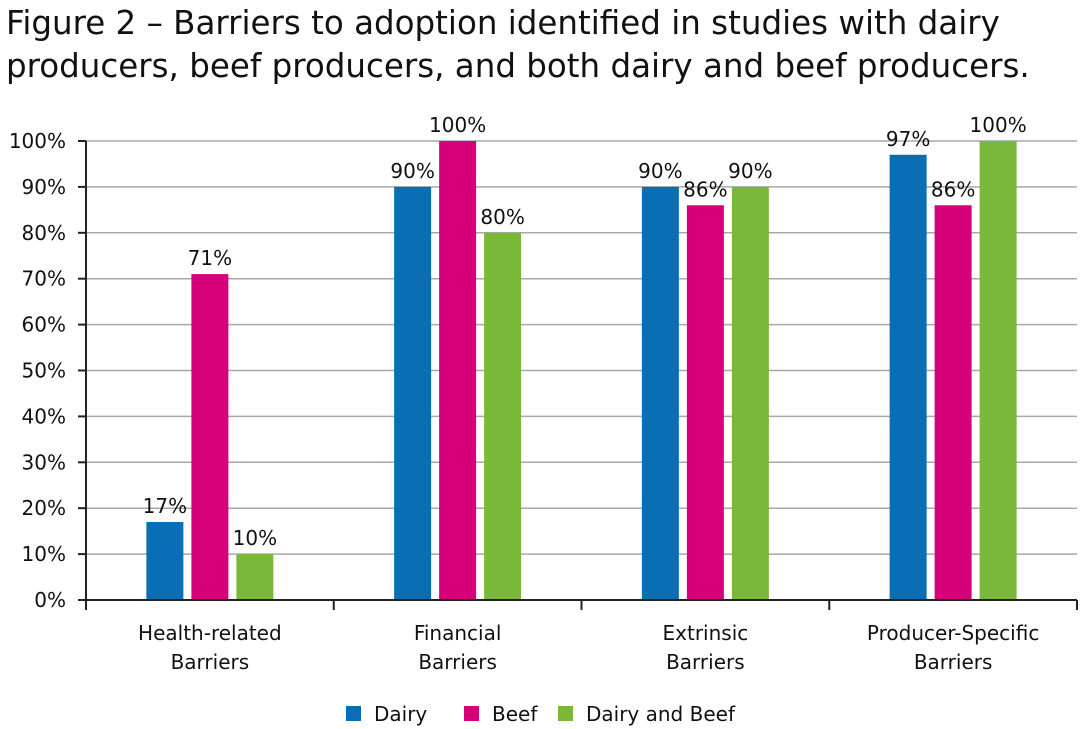  I want to click on legend-label: Dairy and Beef, so click(661, 714).